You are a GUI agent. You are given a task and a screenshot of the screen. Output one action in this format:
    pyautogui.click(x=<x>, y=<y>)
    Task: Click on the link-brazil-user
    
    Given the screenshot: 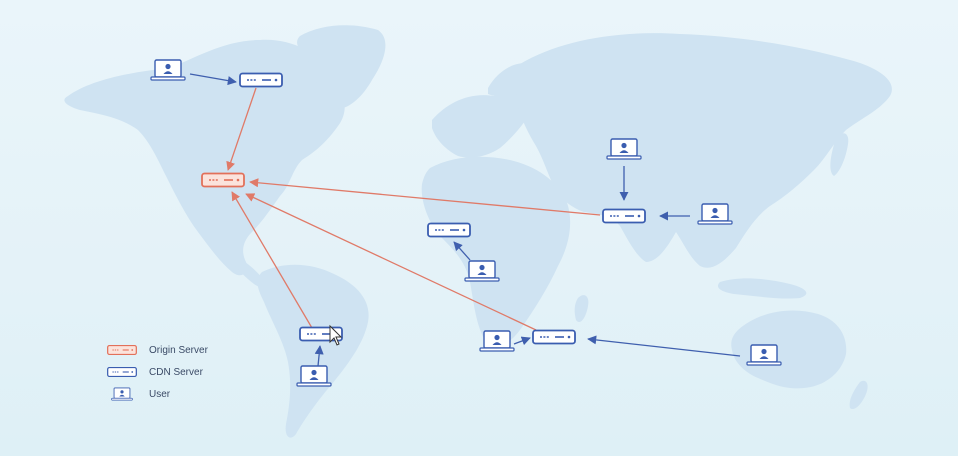 What is the action you would take?
    pyautogui.click(x=319, y=356)
    